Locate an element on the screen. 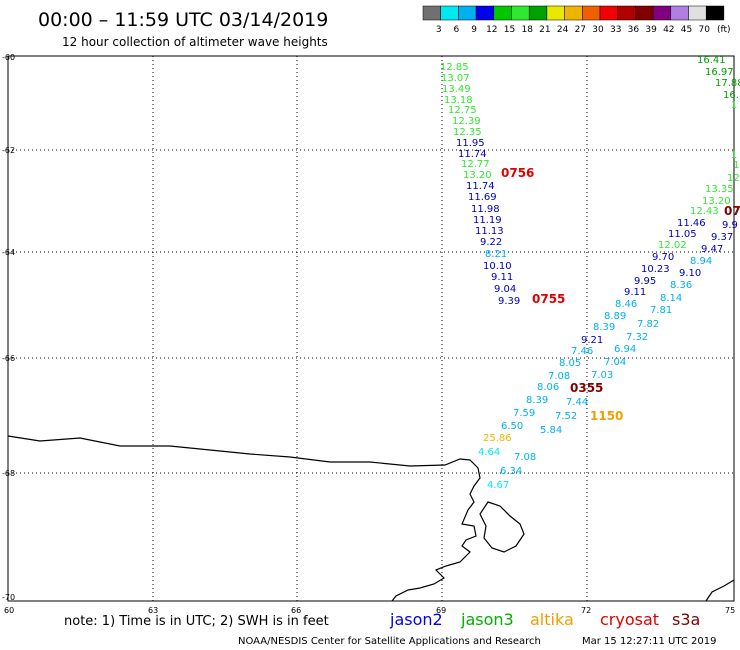 This screenshot has width=740, height=650. wave-height-value: 11.19 is located at coordinates (487, 220).